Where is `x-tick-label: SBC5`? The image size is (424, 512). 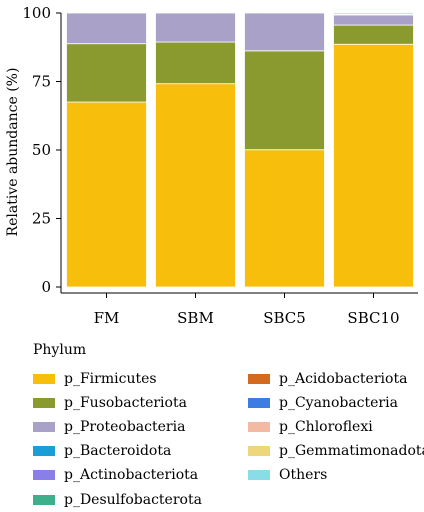 x-tick-label: SBC5 is located at coordinates (284, 318).